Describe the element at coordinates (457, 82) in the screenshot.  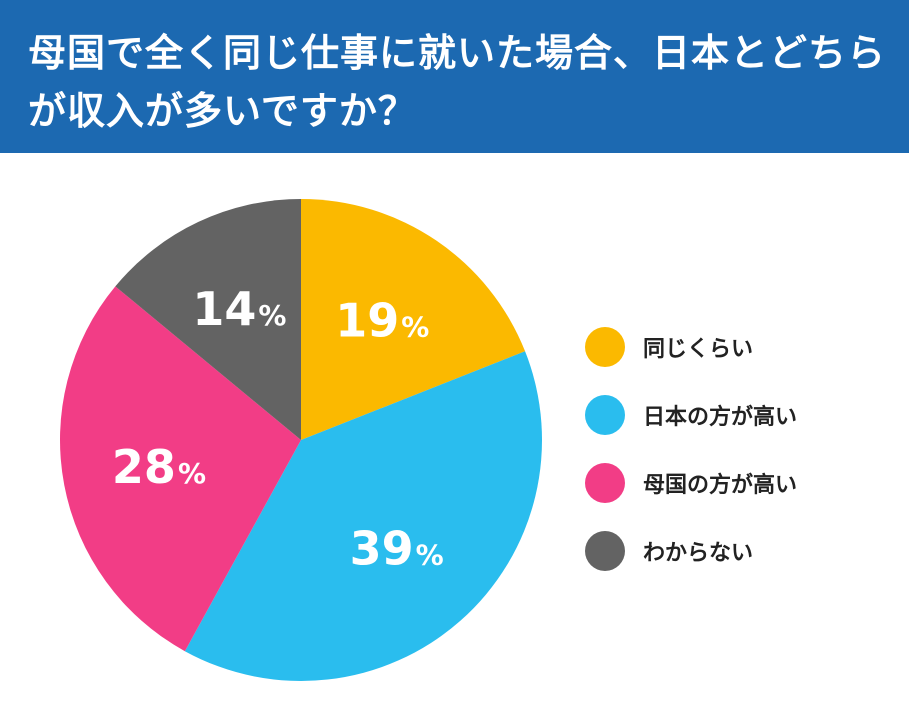
I see `chart-title: 母国で全く同じ仕事に就いた場合、日本とどちらが収入が多いですか？` at that location.